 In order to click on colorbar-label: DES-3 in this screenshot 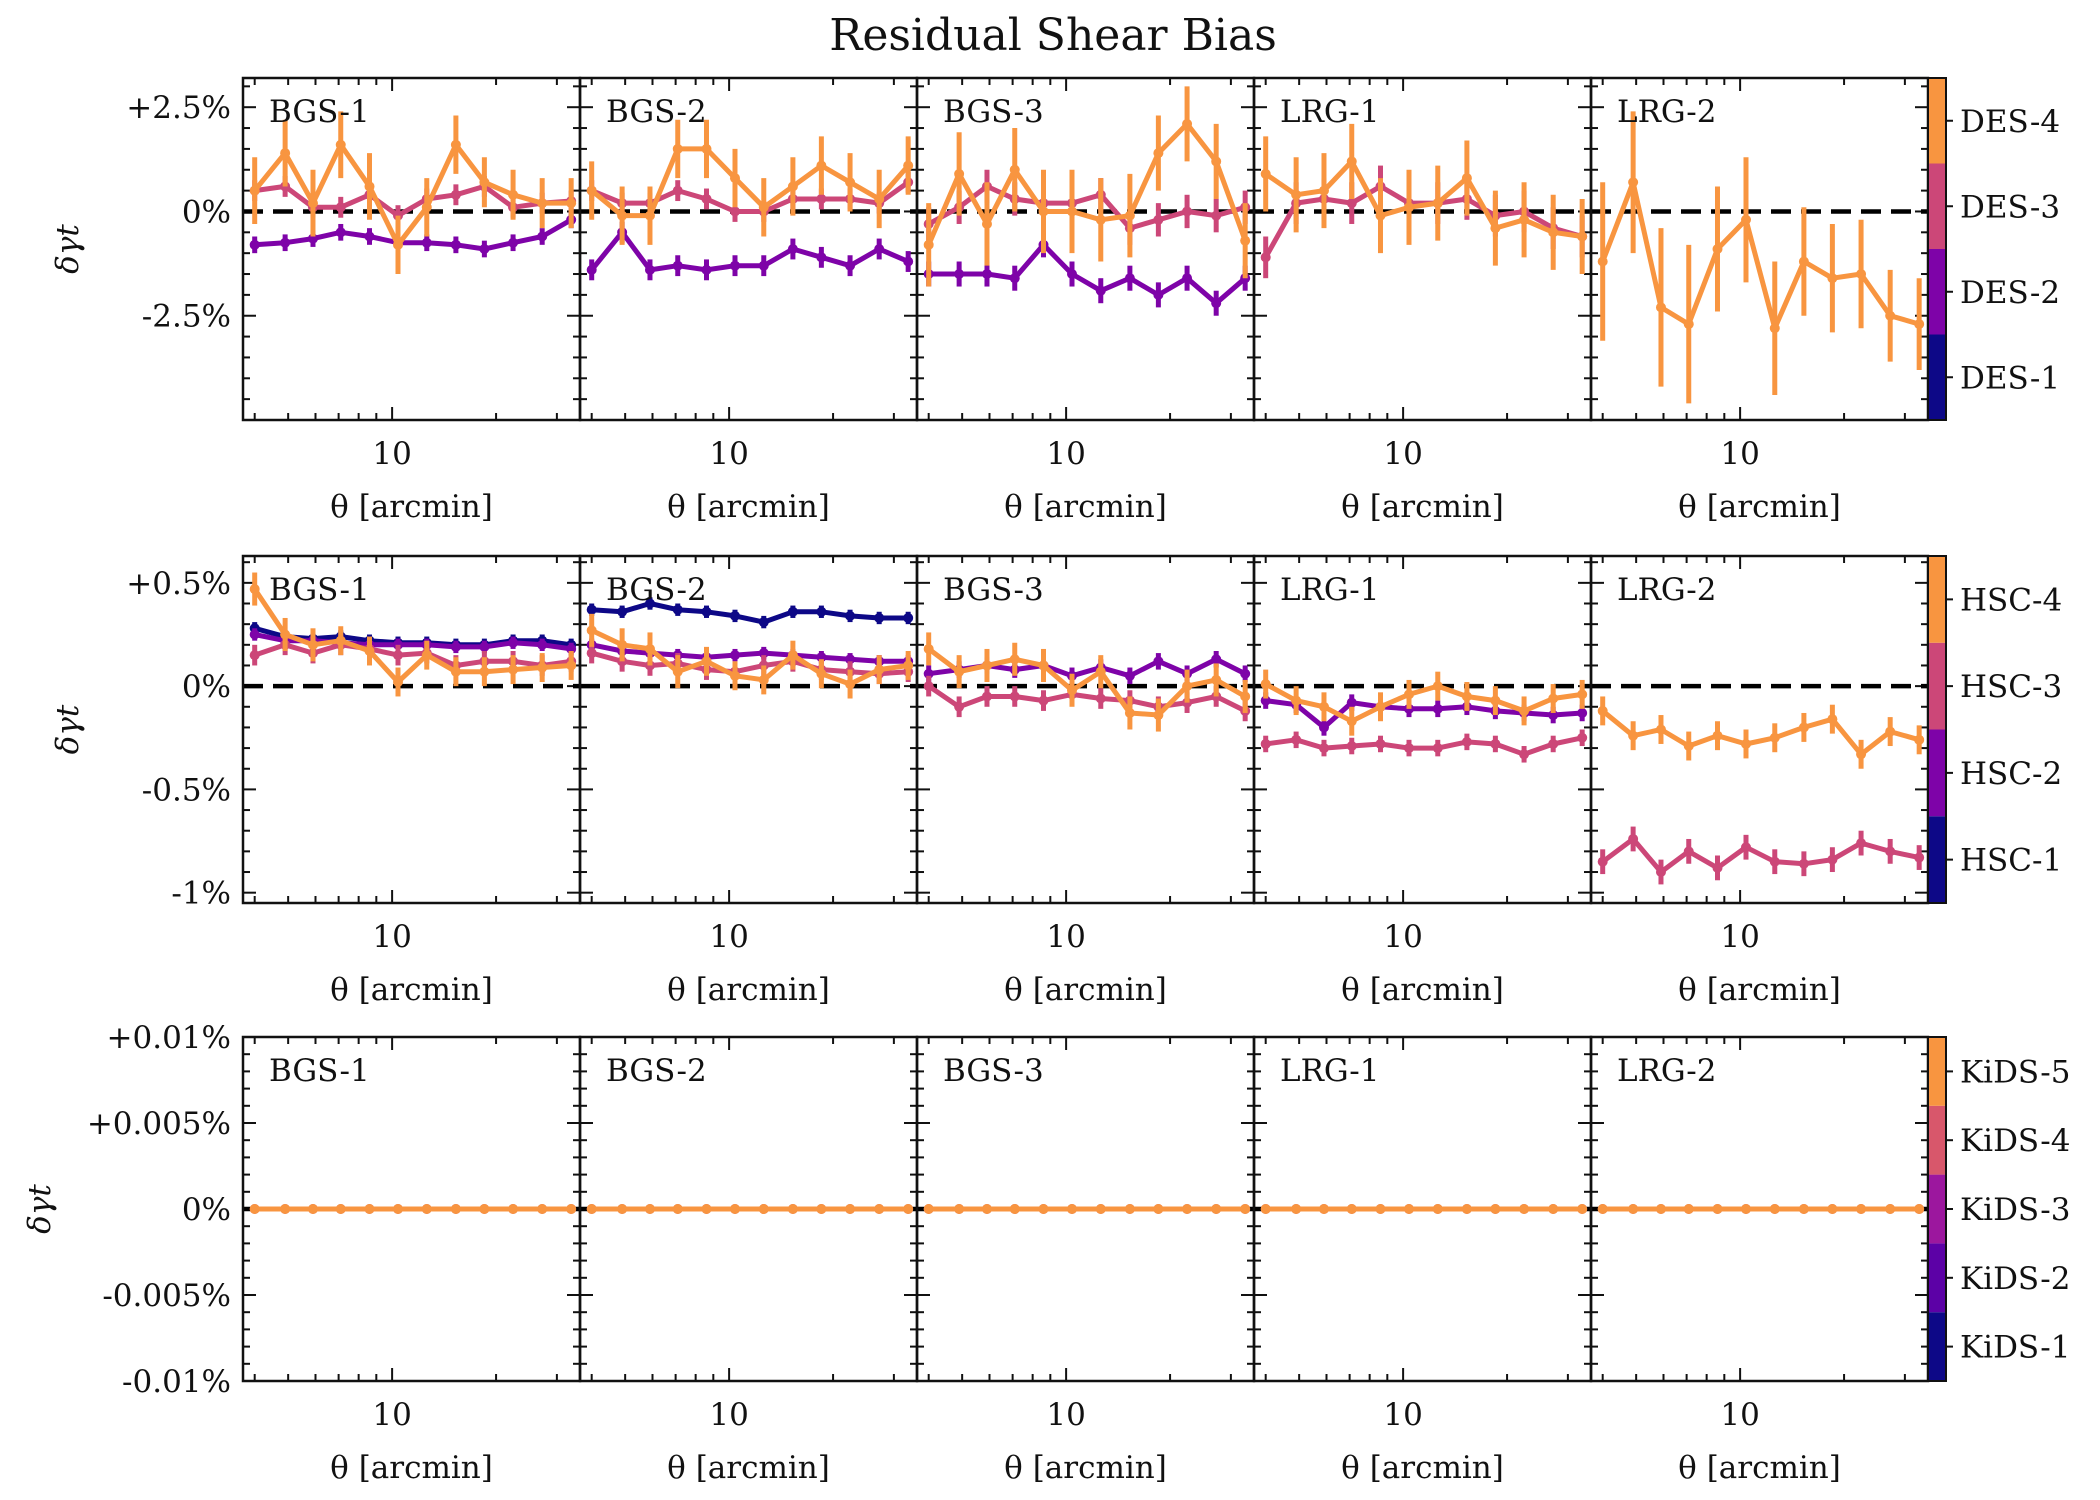, I will do `click(2010, 207)`.